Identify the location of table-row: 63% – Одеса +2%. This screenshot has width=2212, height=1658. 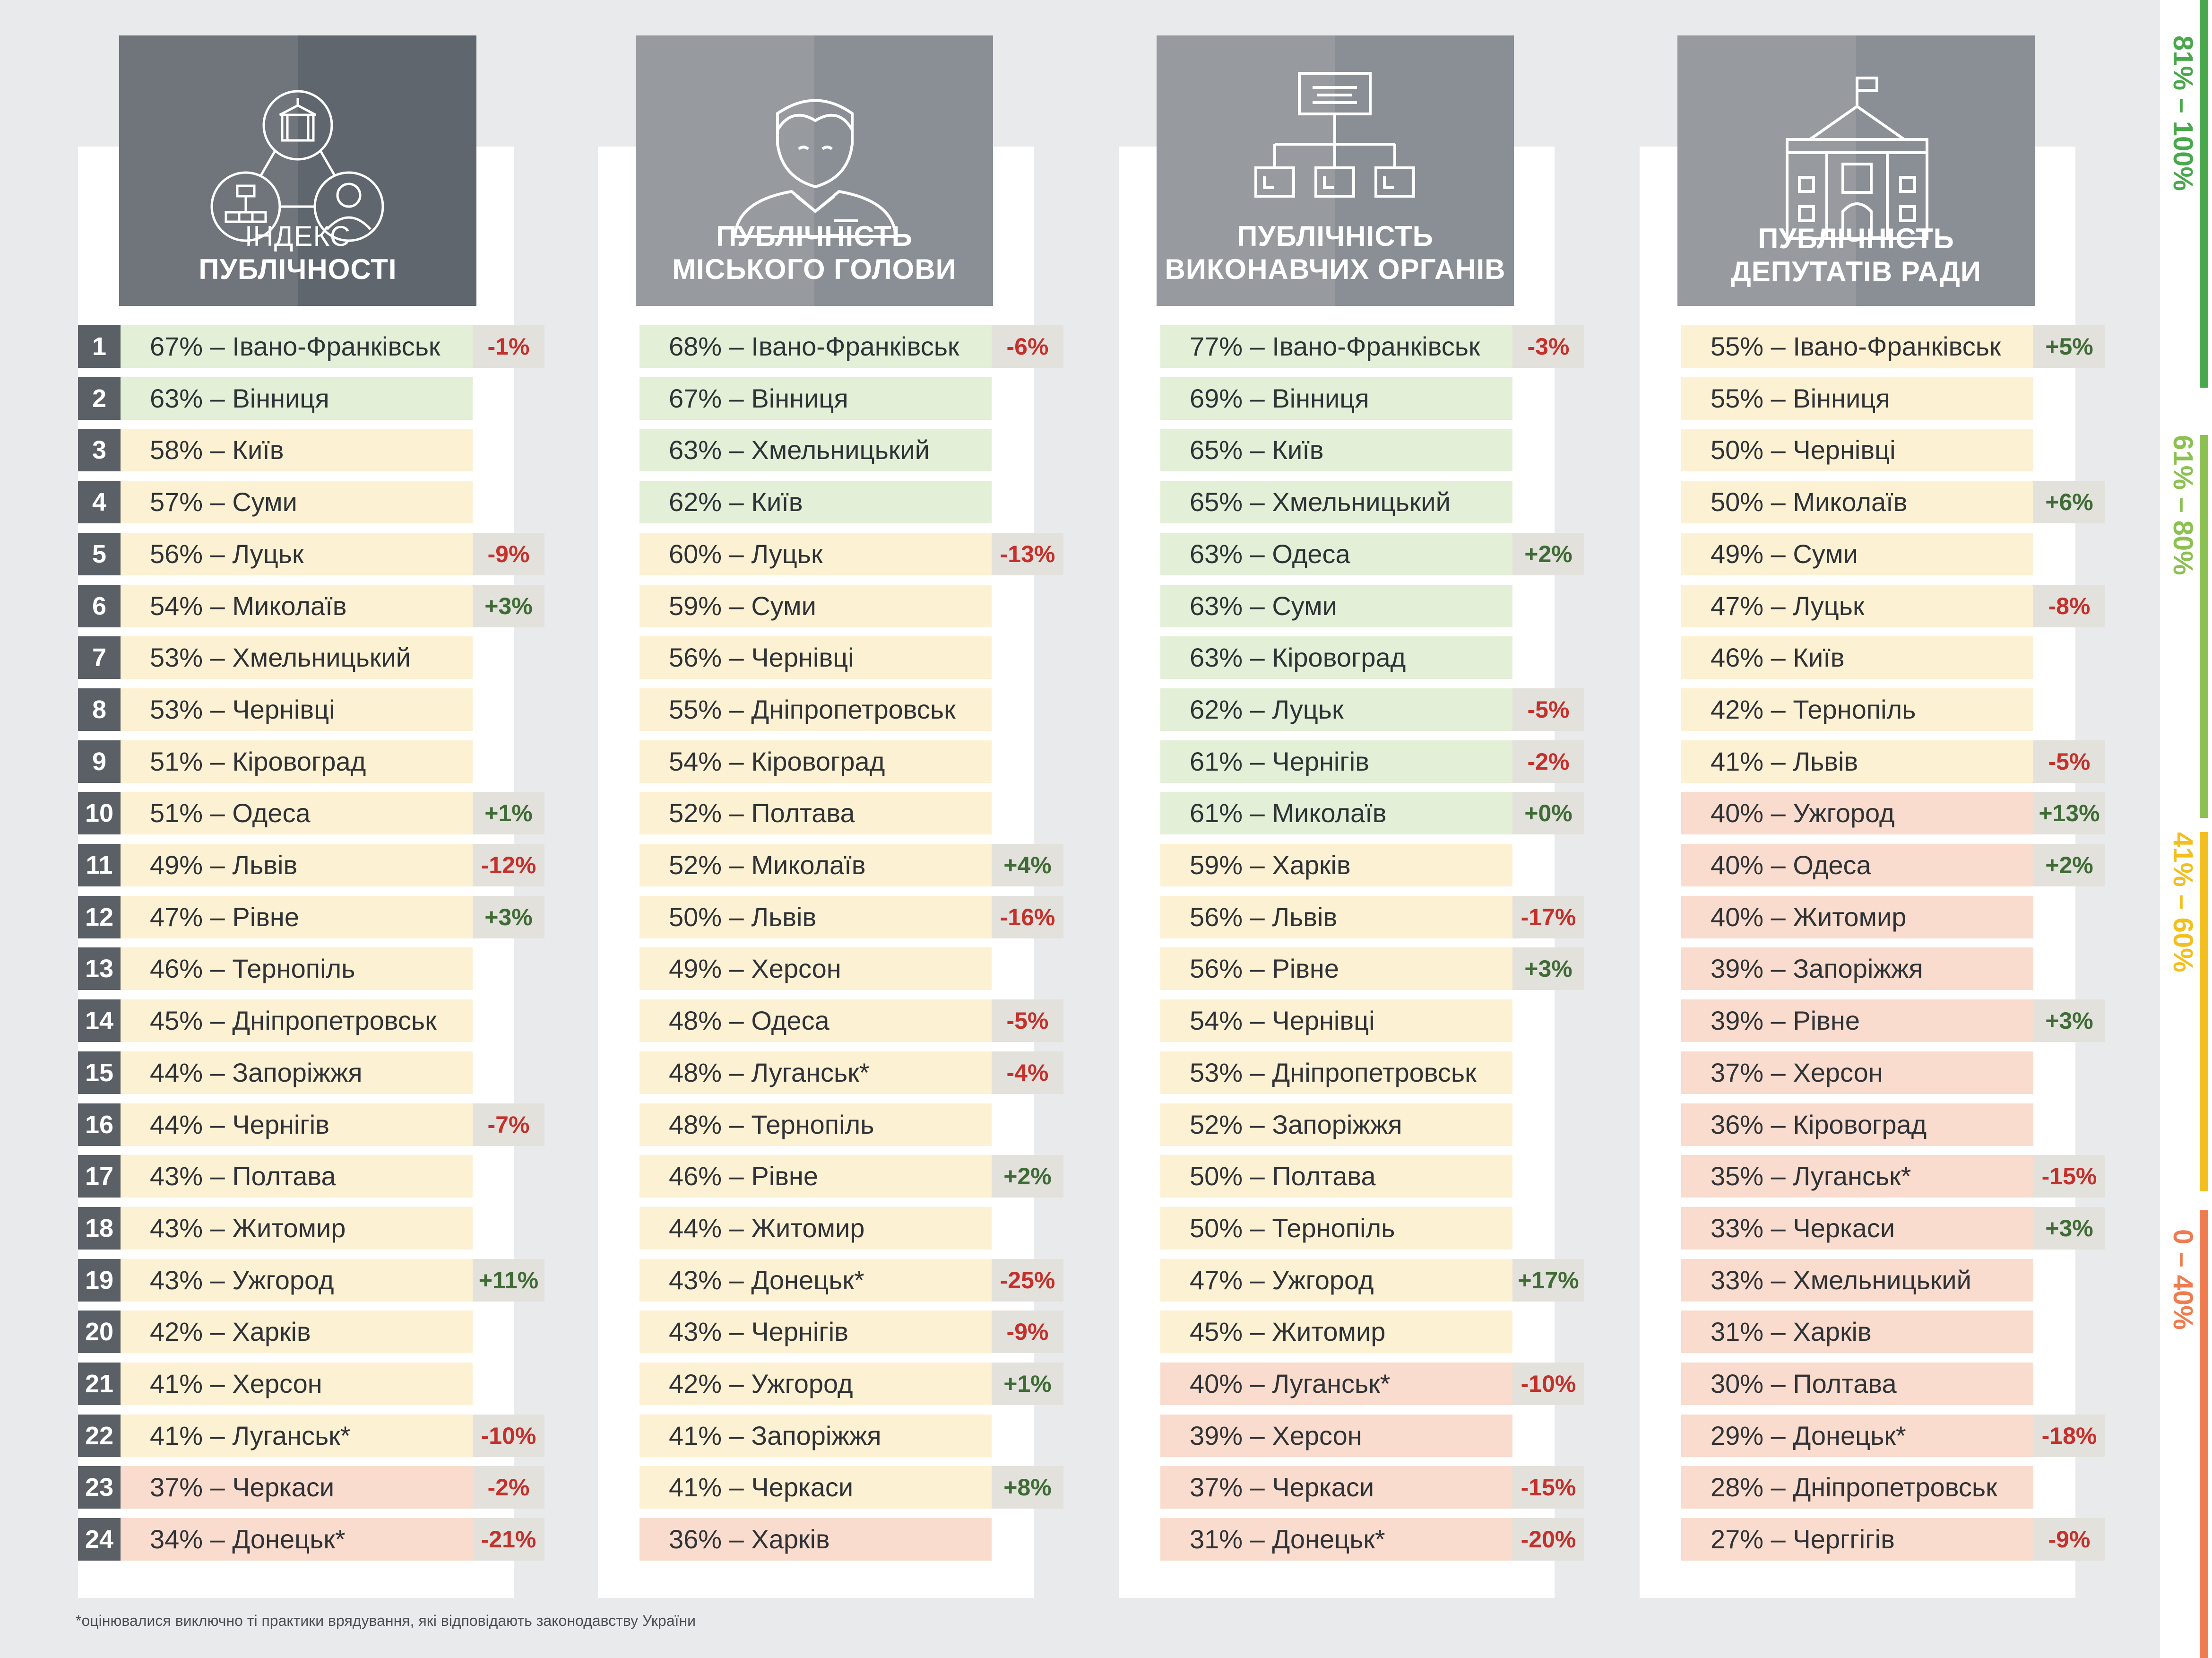
(1394, 553).